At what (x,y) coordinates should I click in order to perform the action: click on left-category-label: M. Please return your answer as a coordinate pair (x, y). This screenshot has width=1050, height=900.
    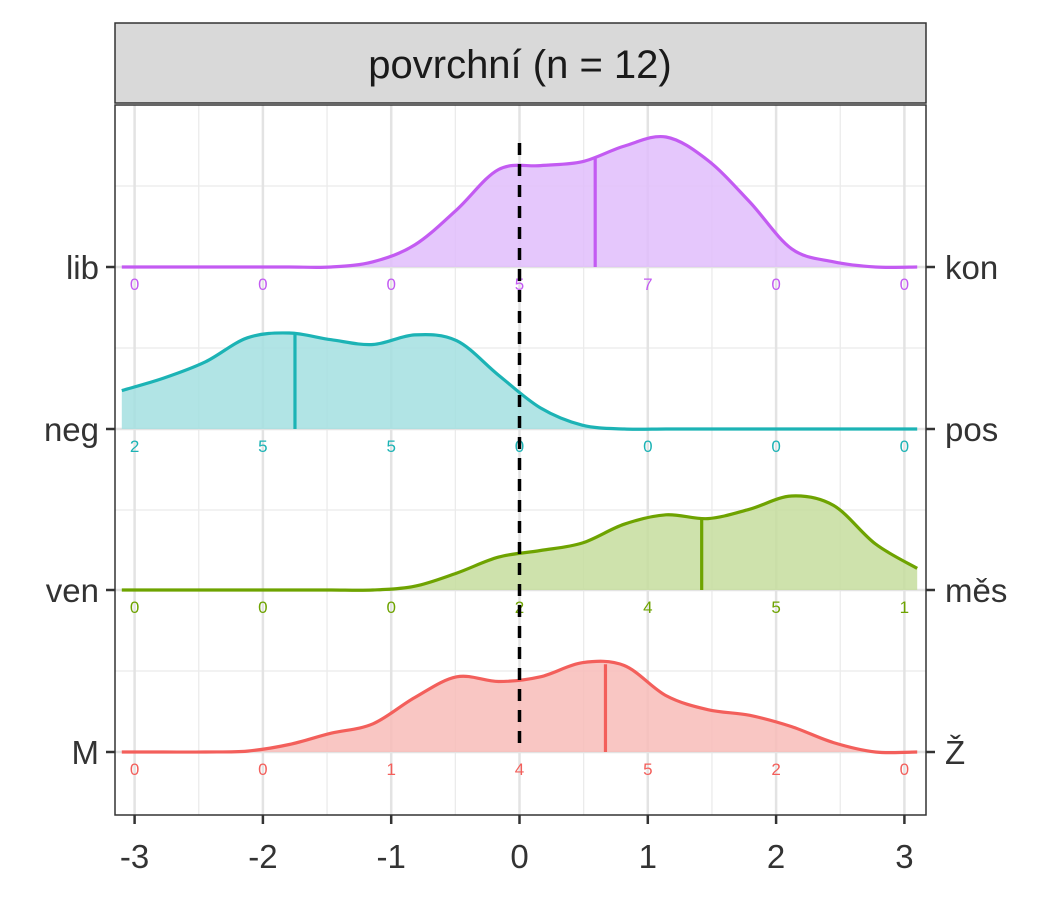
    Looking at the image, I should click on (86, 752).